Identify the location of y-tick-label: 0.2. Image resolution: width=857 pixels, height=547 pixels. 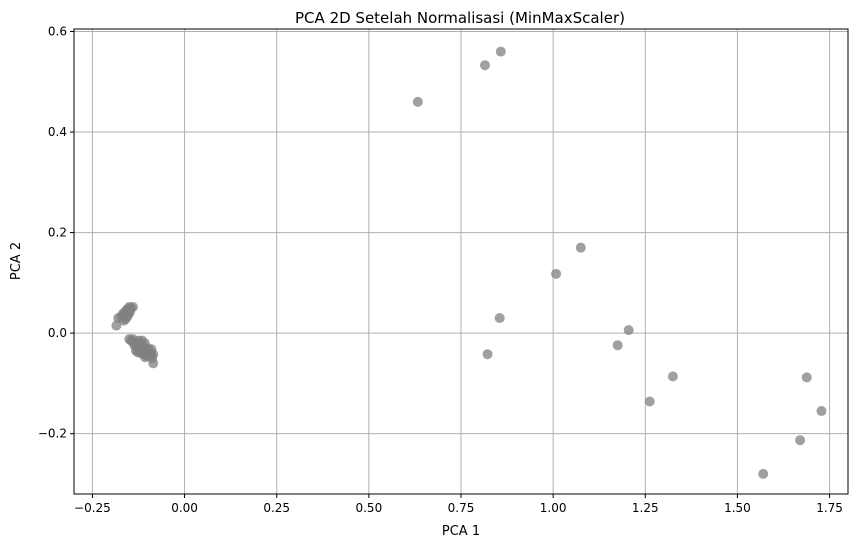
(57, 233).